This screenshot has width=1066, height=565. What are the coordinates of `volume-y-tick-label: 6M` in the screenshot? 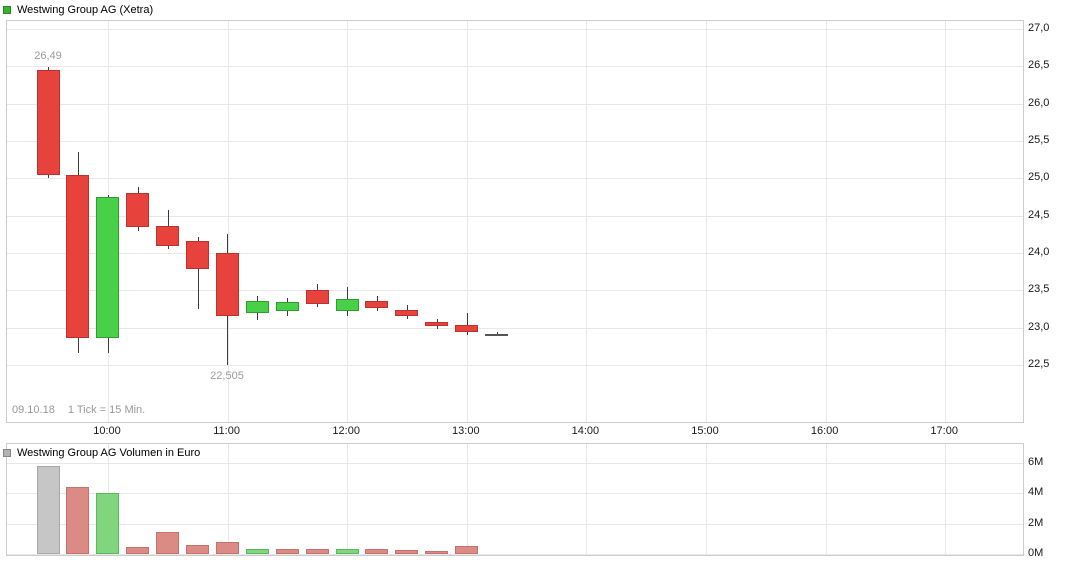 It's located at (1036, 461).